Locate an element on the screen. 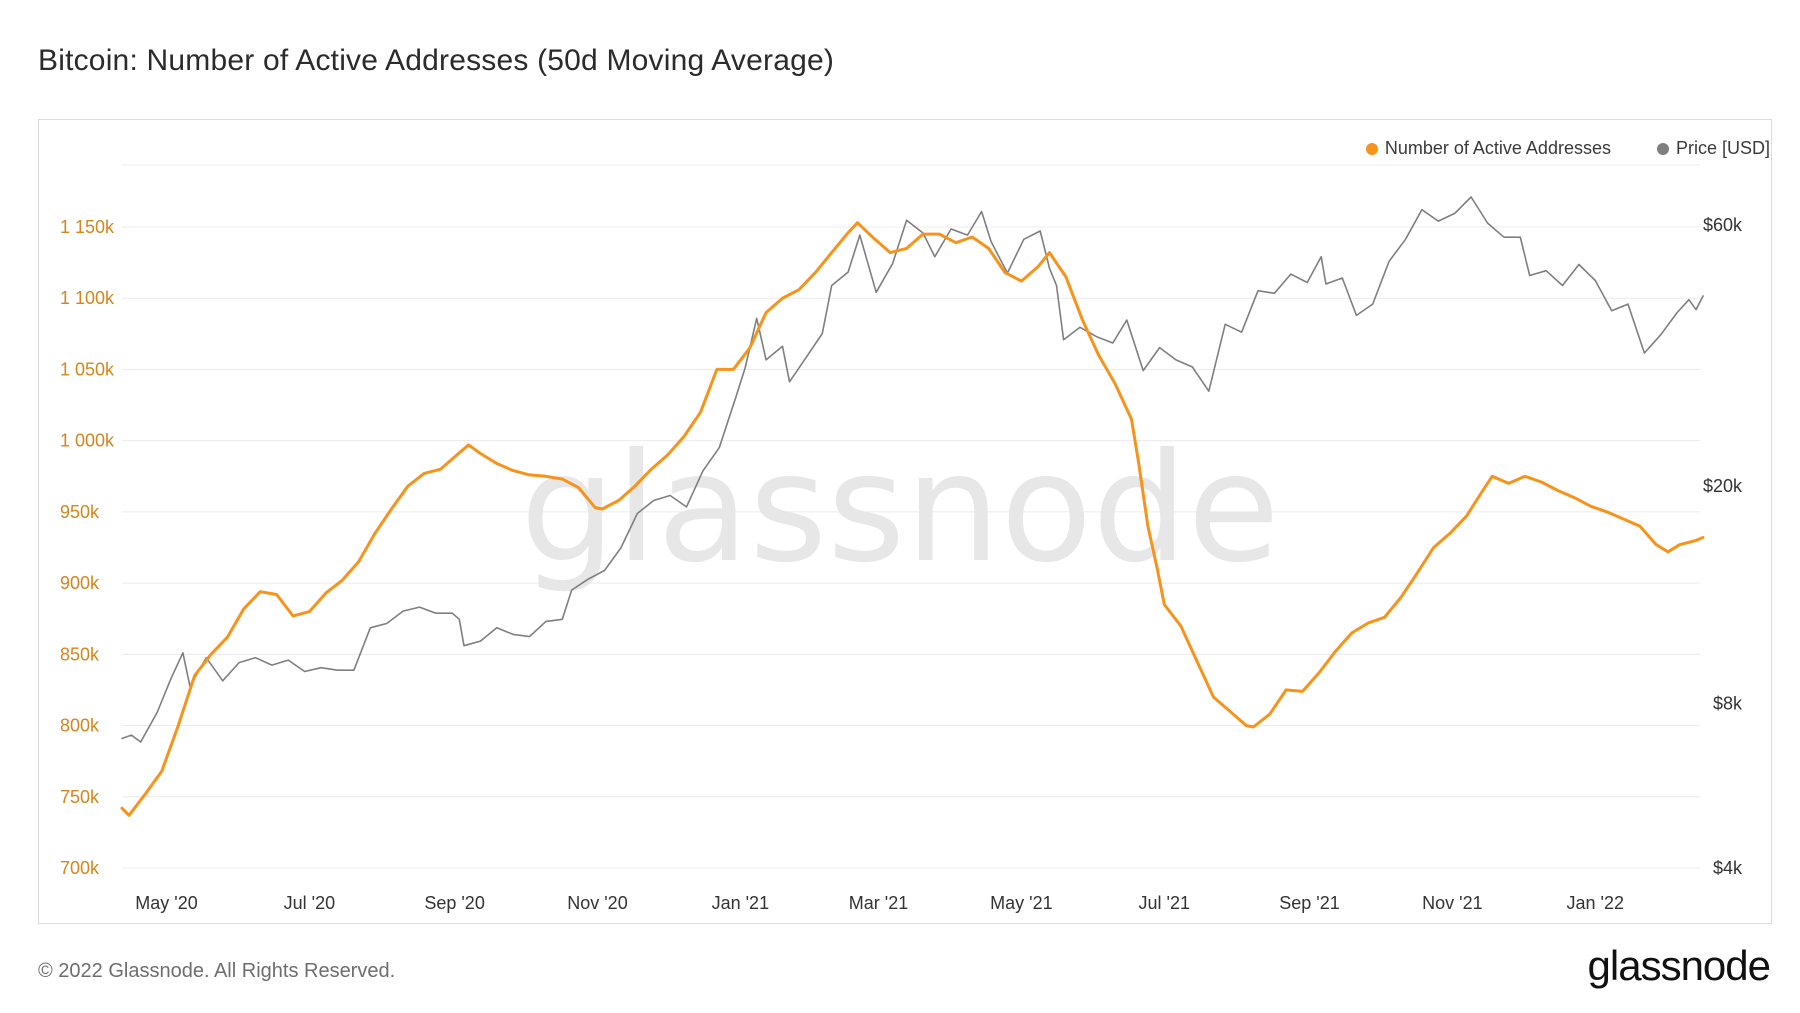 The width and height of the screenshot is (1800, 1013). x-axis-tick-label: Mar '21 is located at coordinates (878, 903).